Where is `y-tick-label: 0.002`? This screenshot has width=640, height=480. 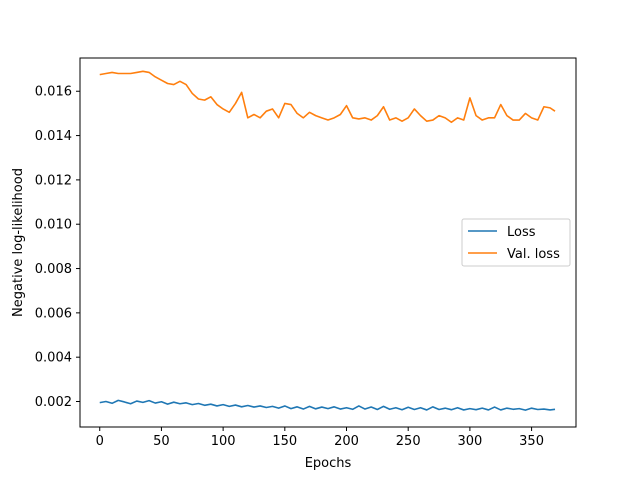 y-tick-label: 0.002 is located at coordinates (53, 402).